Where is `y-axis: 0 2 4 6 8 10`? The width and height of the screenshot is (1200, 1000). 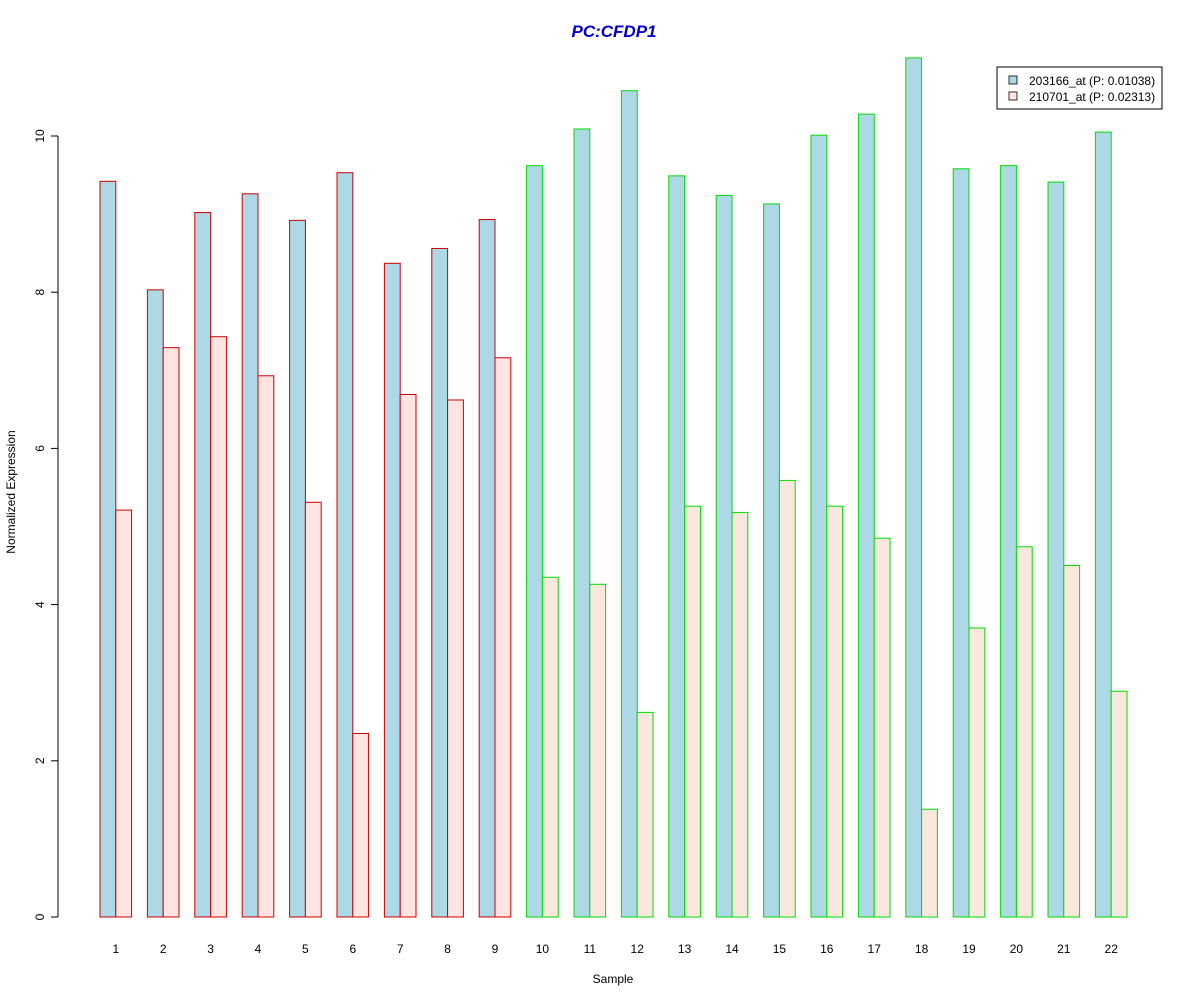 y-axis: 0 2 4 6 8 10 is located at coordinates (46, 524).